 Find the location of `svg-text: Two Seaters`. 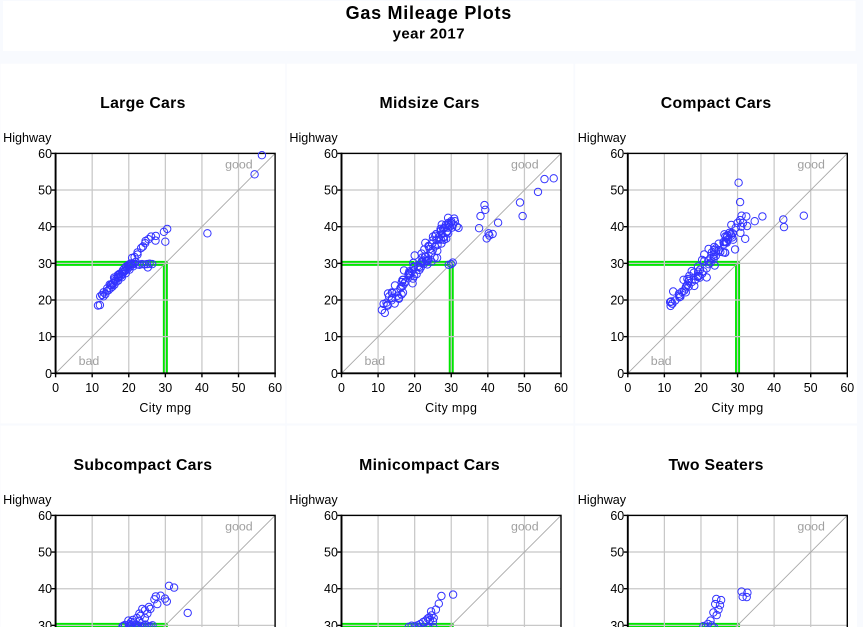

svg-text: Two Seaters is located at coordinates (715, 465).